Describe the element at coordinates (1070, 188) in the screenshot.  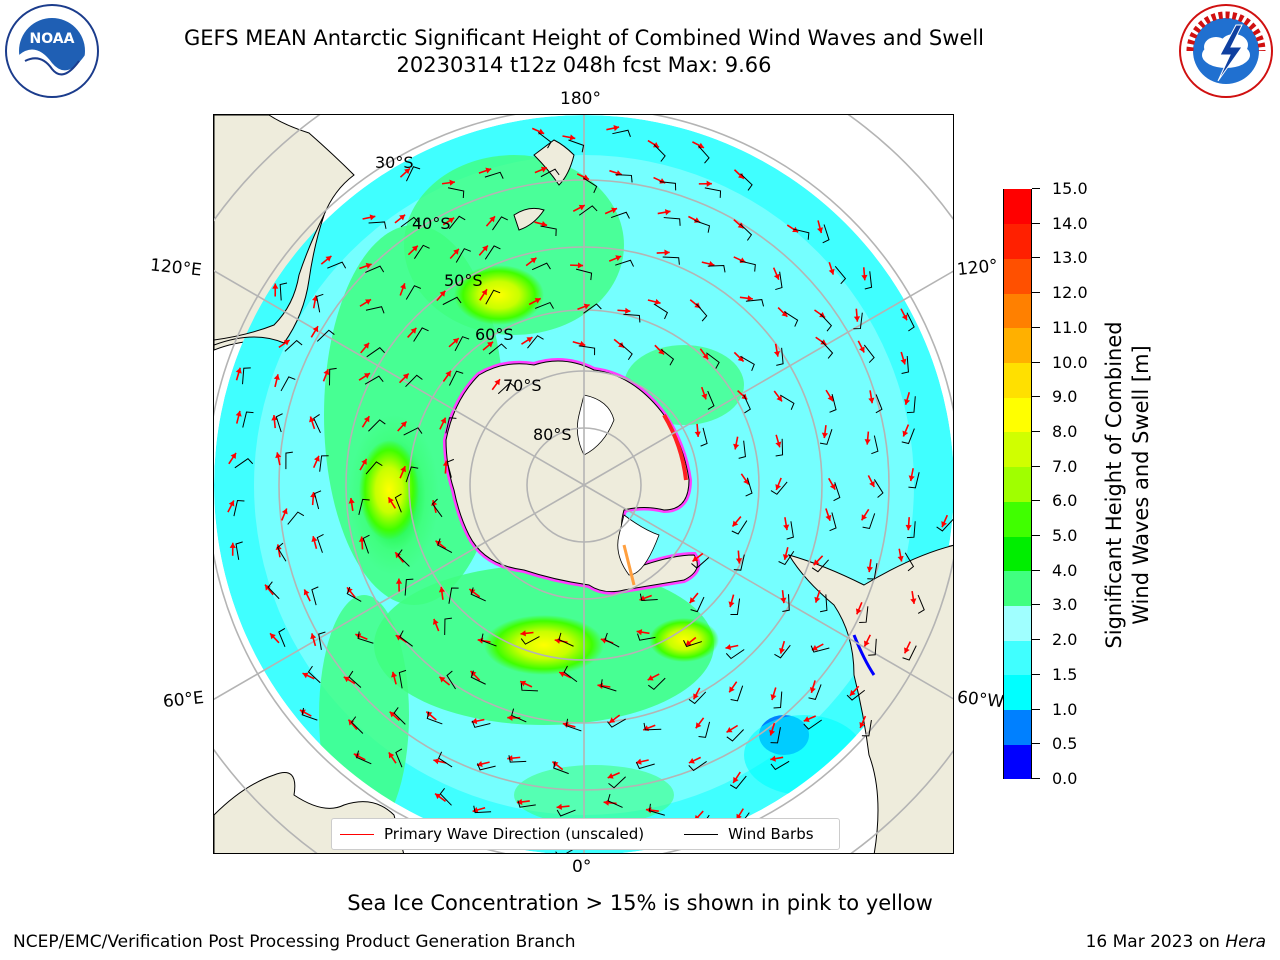
I see `colorbar-tick-label: 15.0` at that location.